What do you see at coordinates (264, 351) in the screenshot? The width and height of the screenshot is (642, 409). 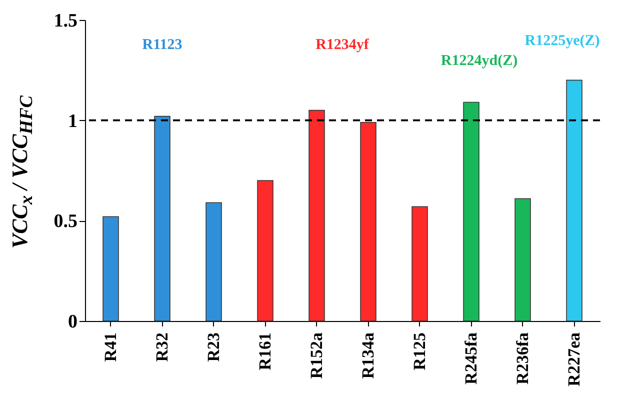 I see `x-tick-label: R161` at bounding box center [264, 351].